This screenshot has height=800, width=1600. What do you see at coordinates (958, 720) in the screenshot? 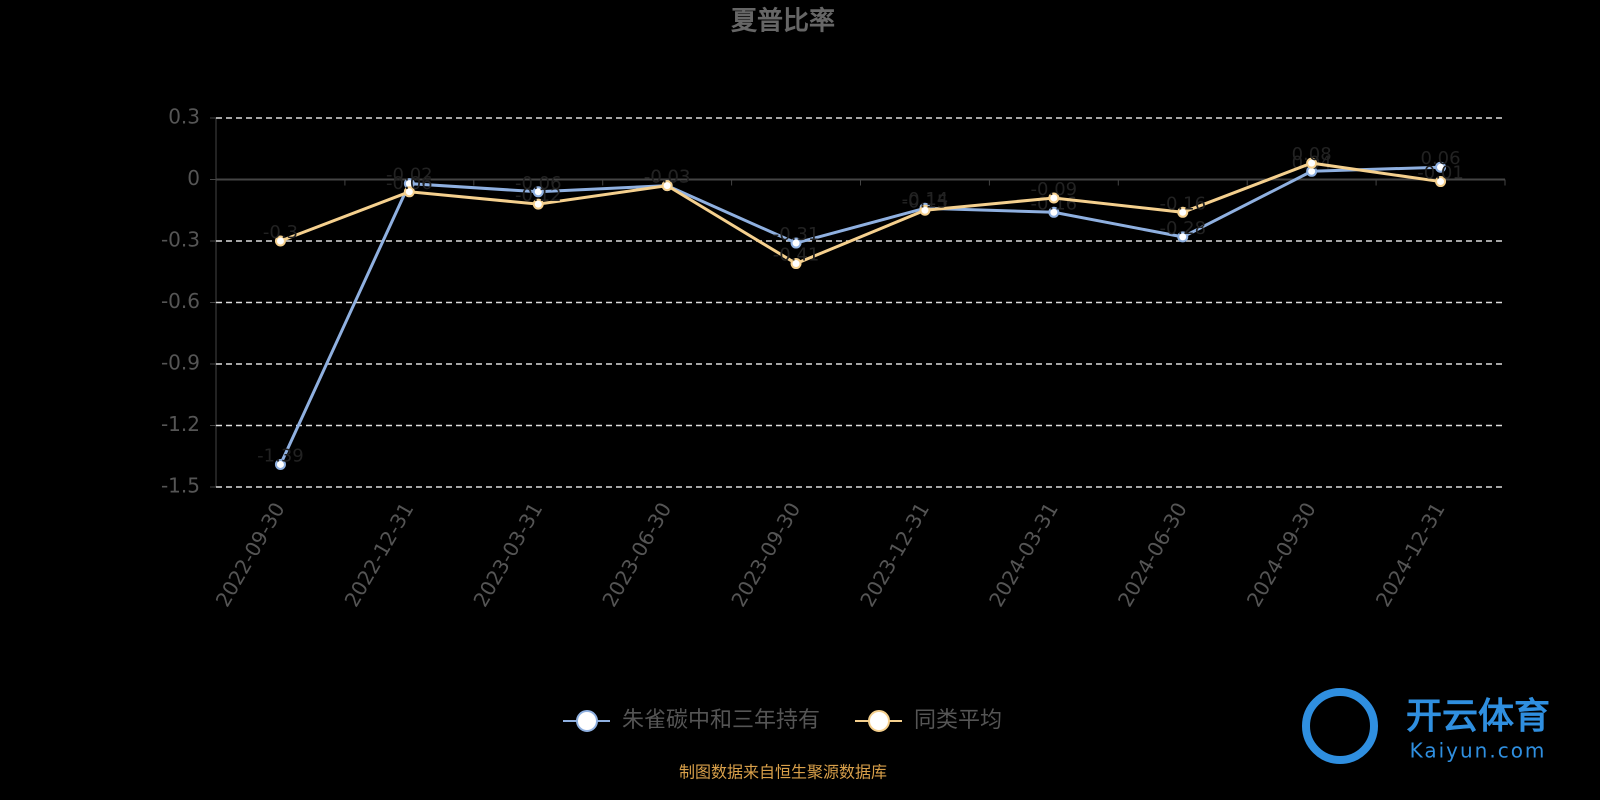
I see `legend-label: 同类平均` at bounding box center [958, 720].